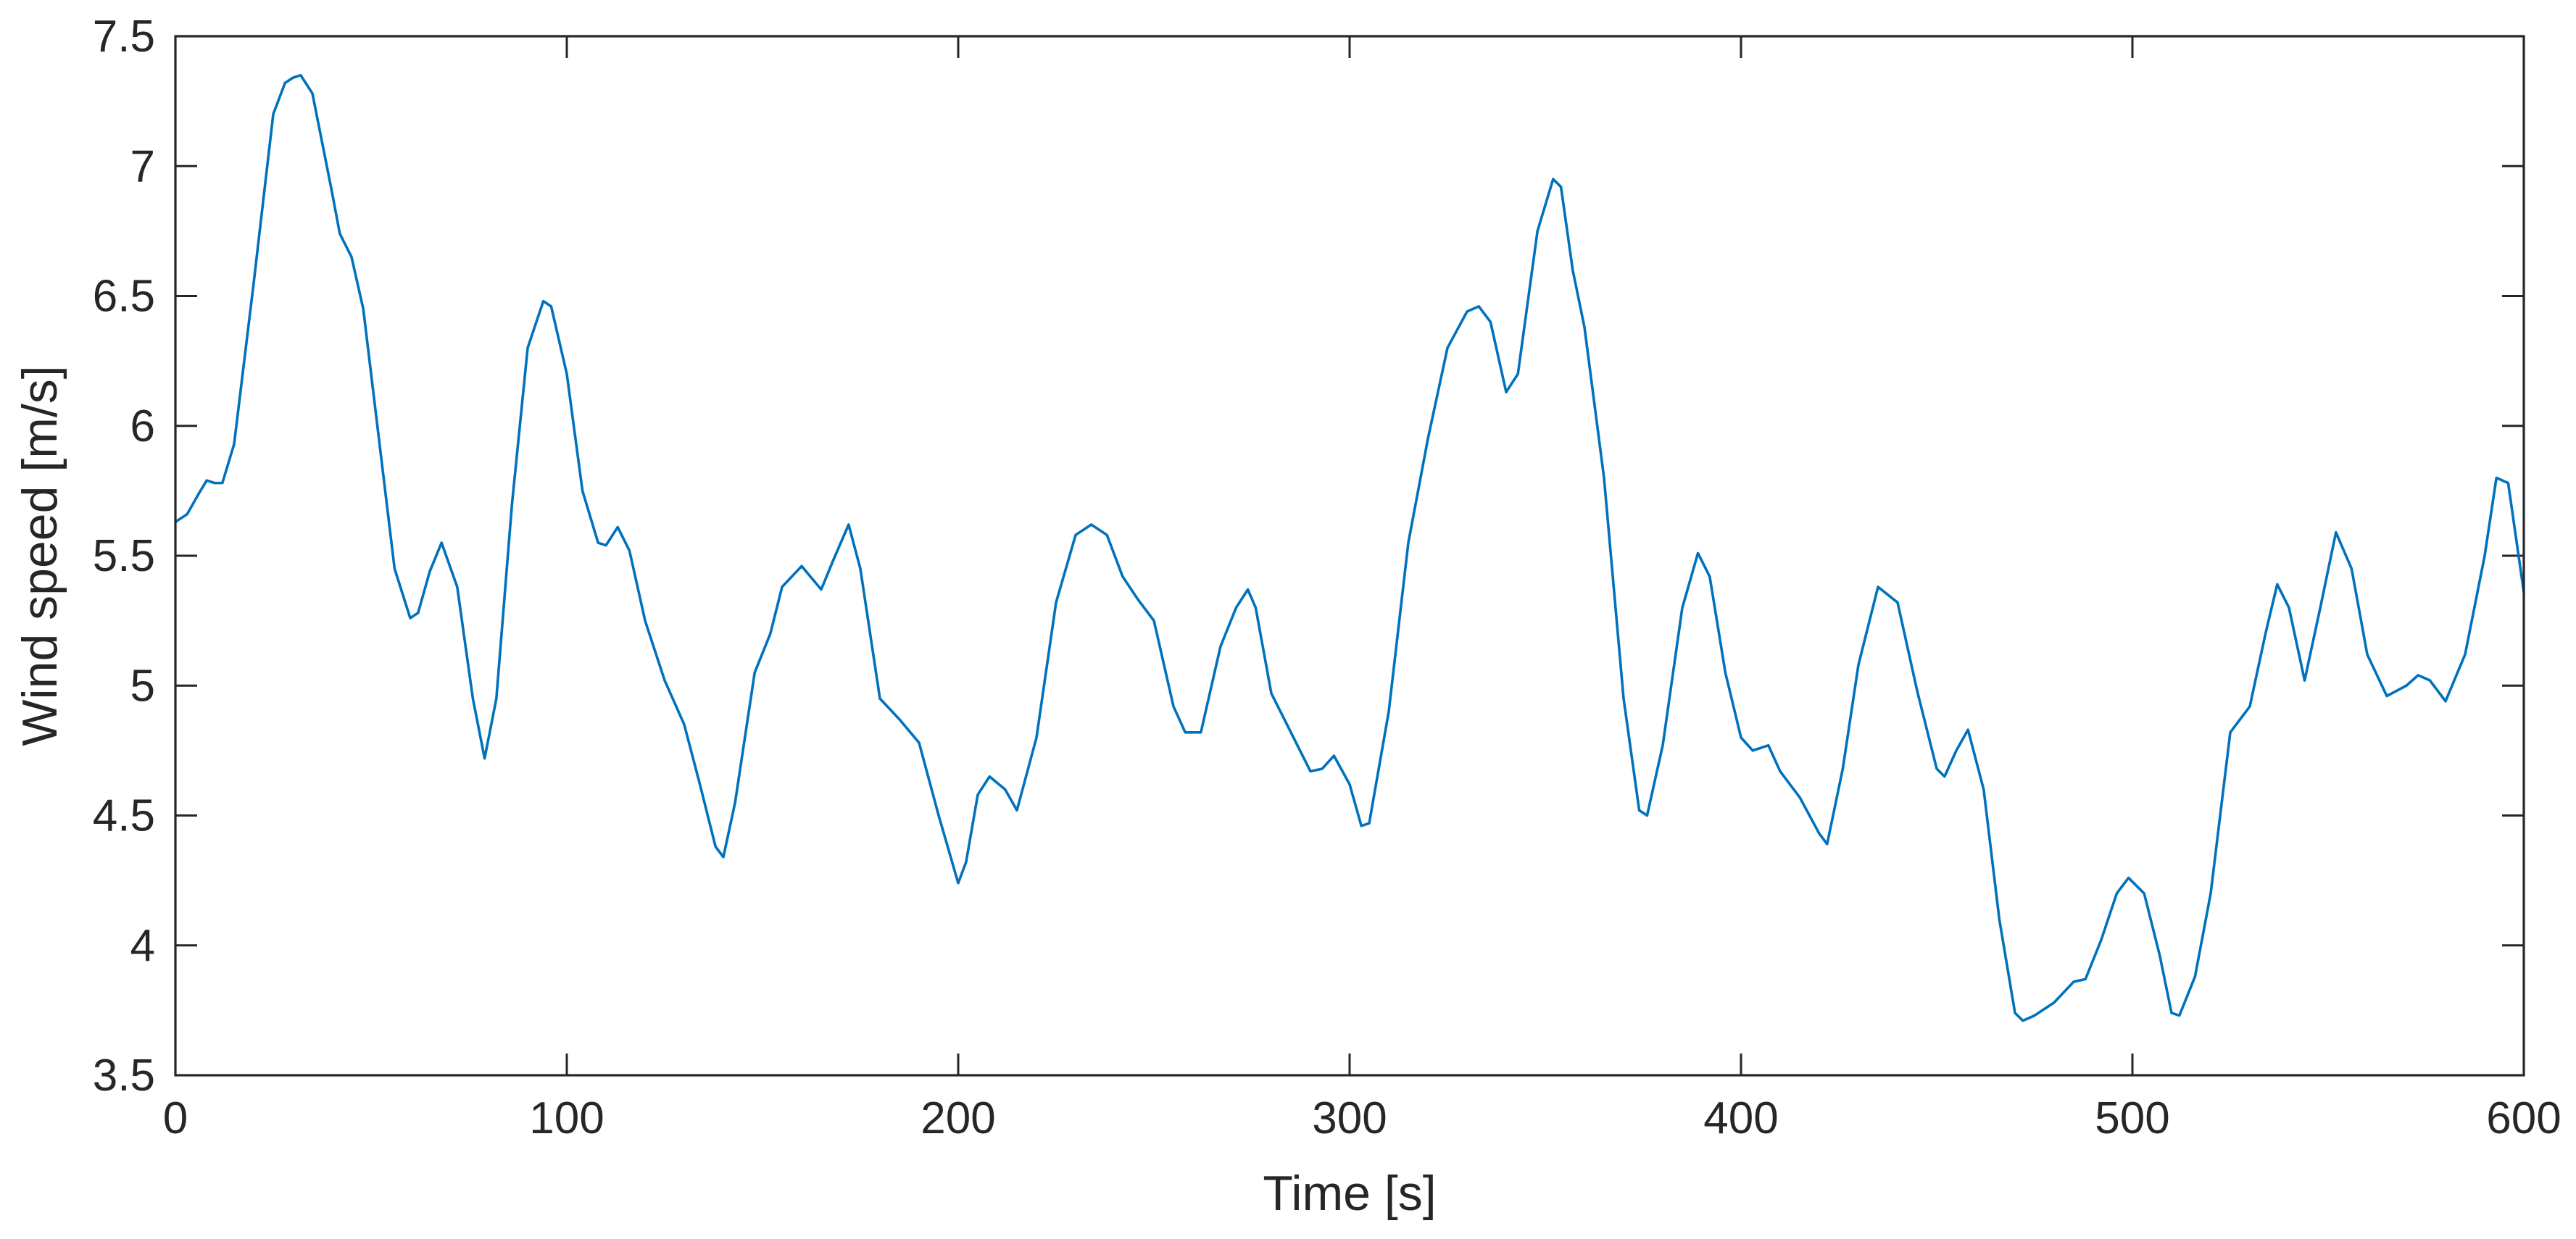 This screenshot has height=1239, width=2576. I want to click on y-tick-label: 4, so click(142, 946).